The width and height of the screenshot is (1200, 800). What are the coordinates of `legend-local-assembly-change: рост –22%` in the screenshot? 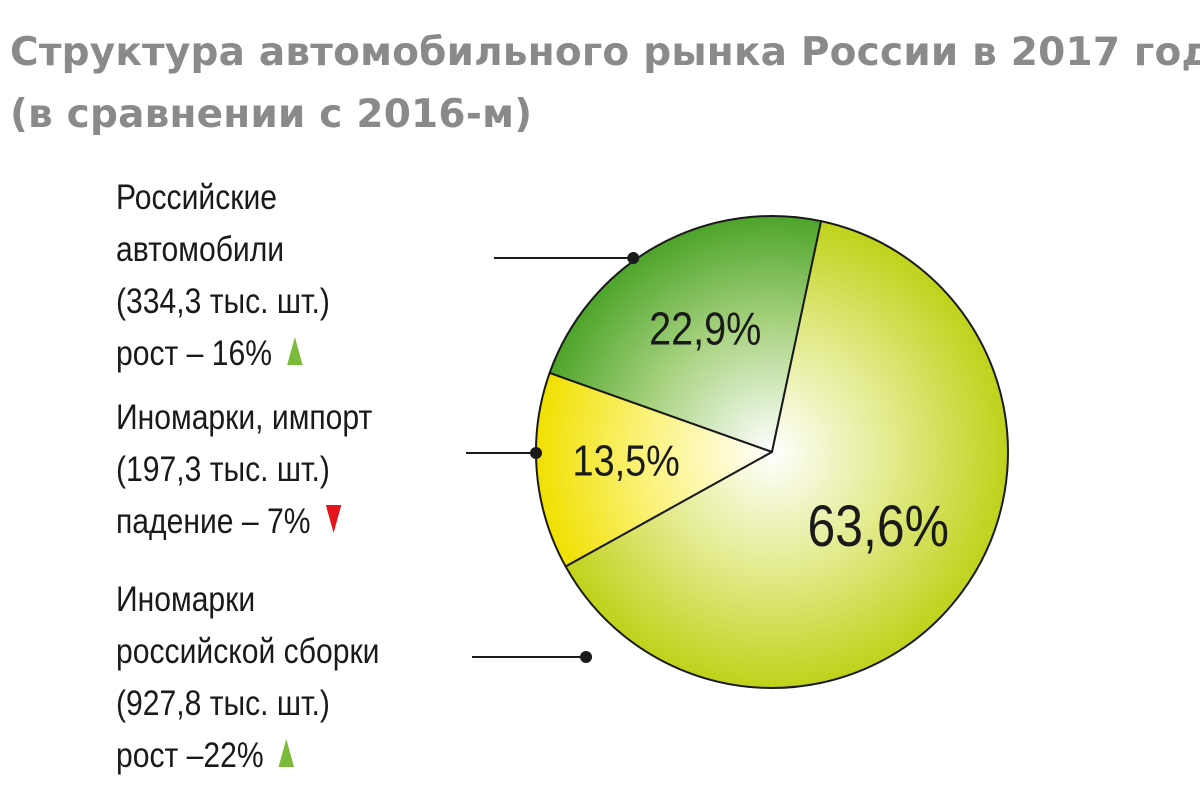 It's located at (190, 755).